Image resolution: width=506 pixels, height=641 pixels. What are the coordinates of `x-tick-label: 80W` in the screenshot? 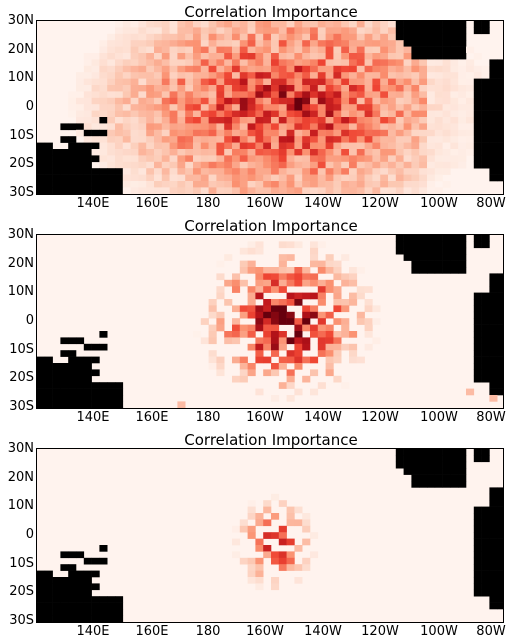 It's located at (491, 417).